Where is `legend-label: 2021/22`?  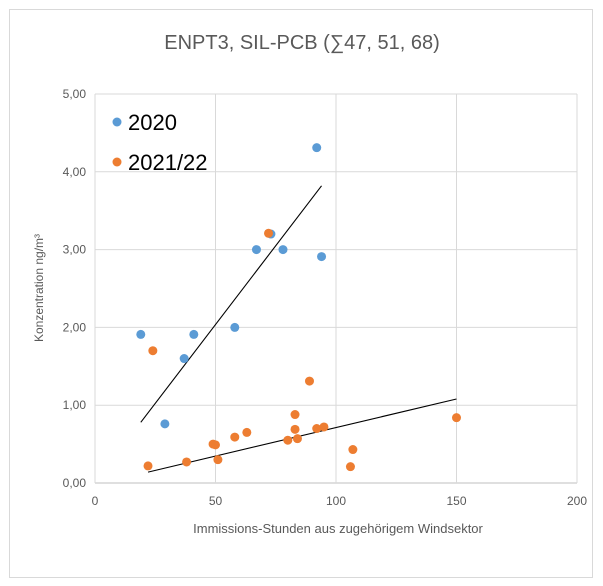 legend-label: 2021/22 is located at coordinates (168, 162).